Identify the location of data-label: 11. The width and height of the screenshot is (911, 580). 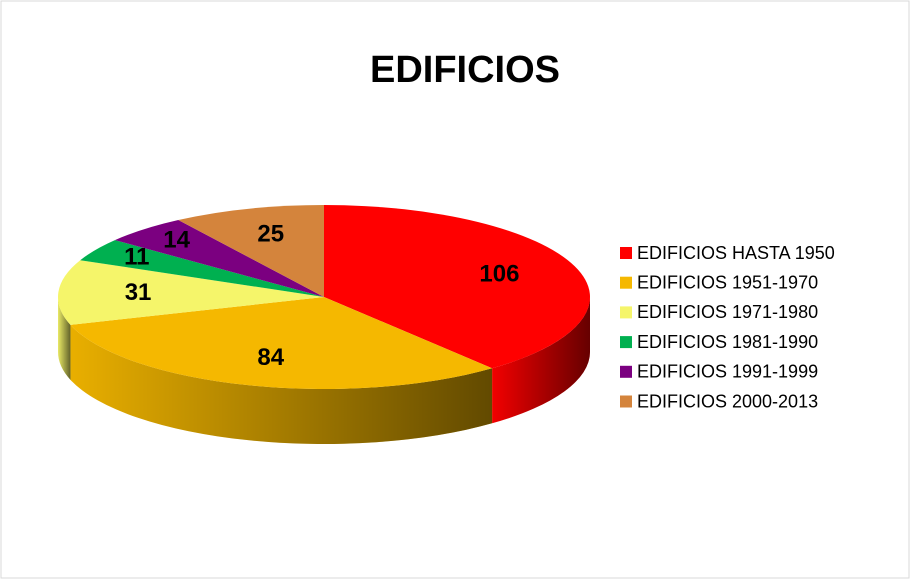
(136, 257).